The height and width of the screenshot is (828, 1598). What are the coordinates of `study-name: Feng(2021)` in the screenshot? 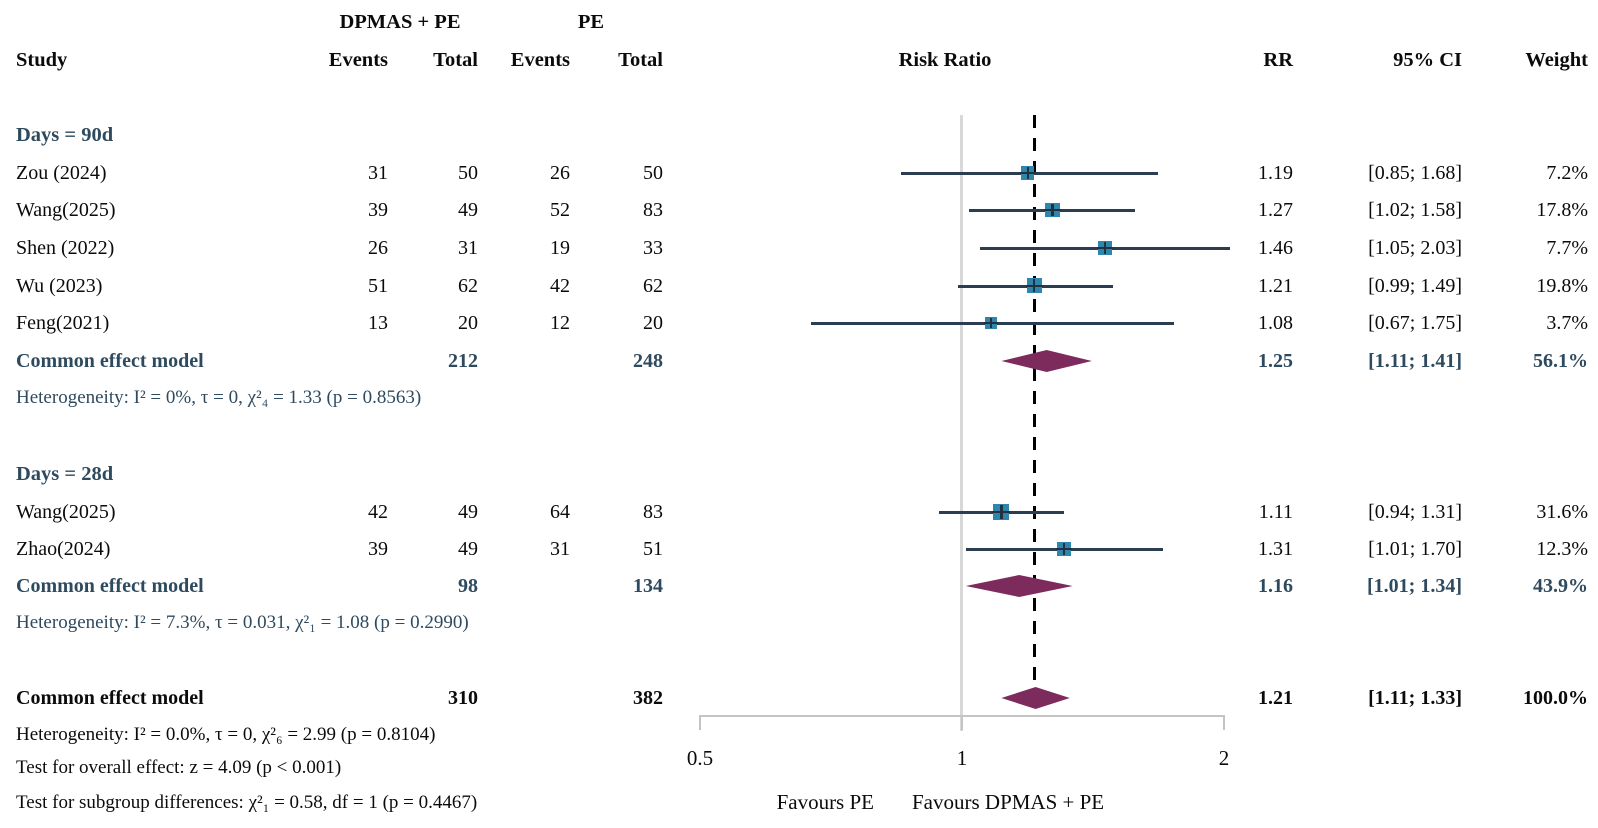 It's located at (63, 323).